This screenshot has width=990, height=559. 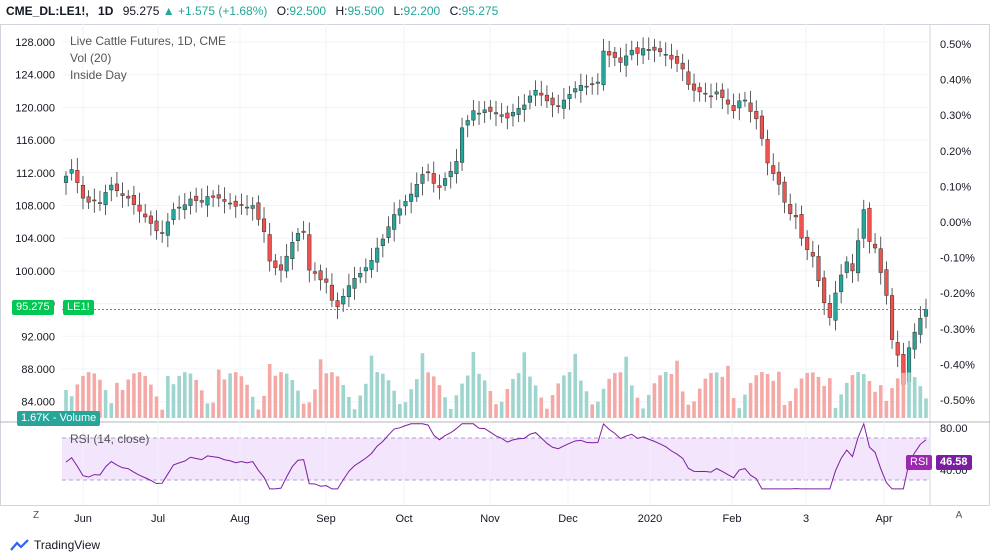 I want to click on symbol-tag-label: LE1!, so click(x=78, y=307).